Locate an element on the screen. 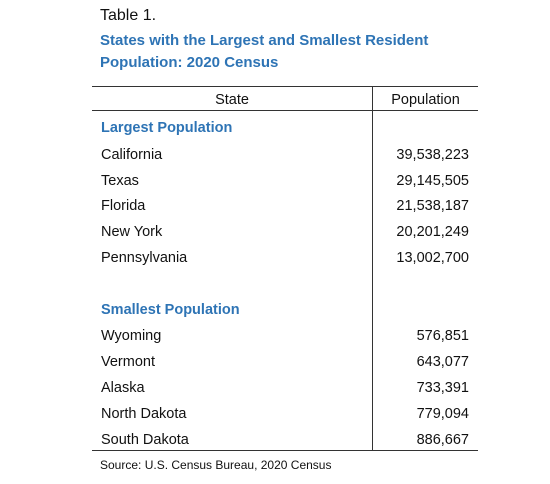 This screenshot has width=550, height=484. population-value: 29,145,505 is located at coordinates (432, 180).